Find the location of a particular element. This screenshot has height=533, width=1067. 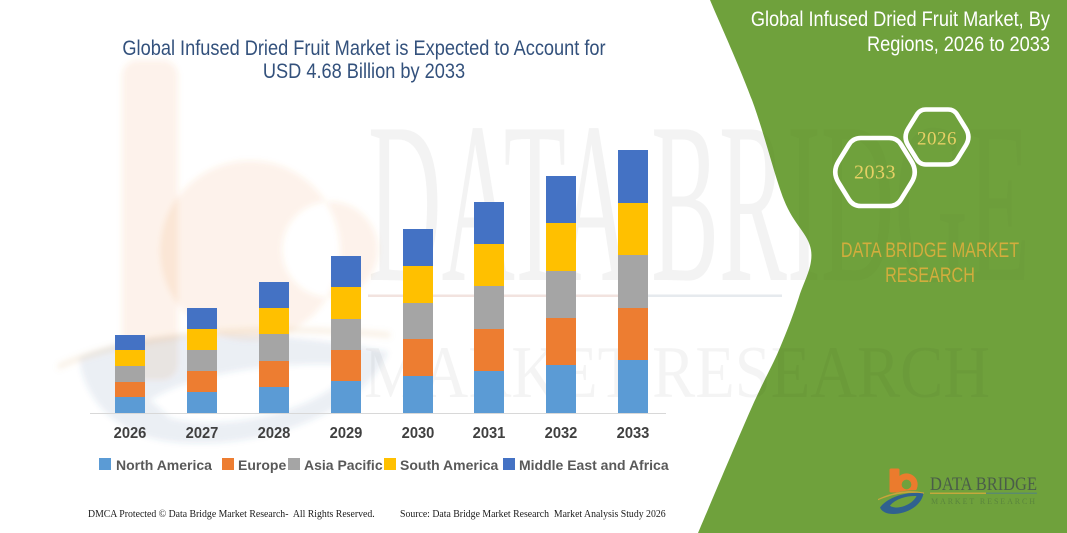

svg-text: 2033 is located at coordinates (875, 173).